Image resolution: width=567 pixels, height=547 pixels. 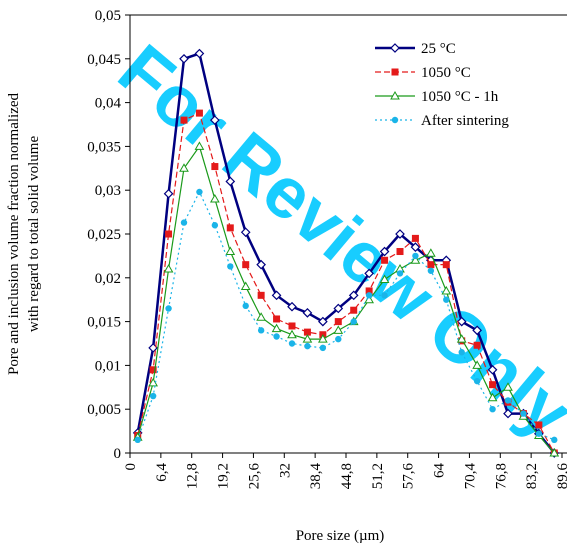 I want to click on x-tick-label: 32, so click(x=285, y=470).